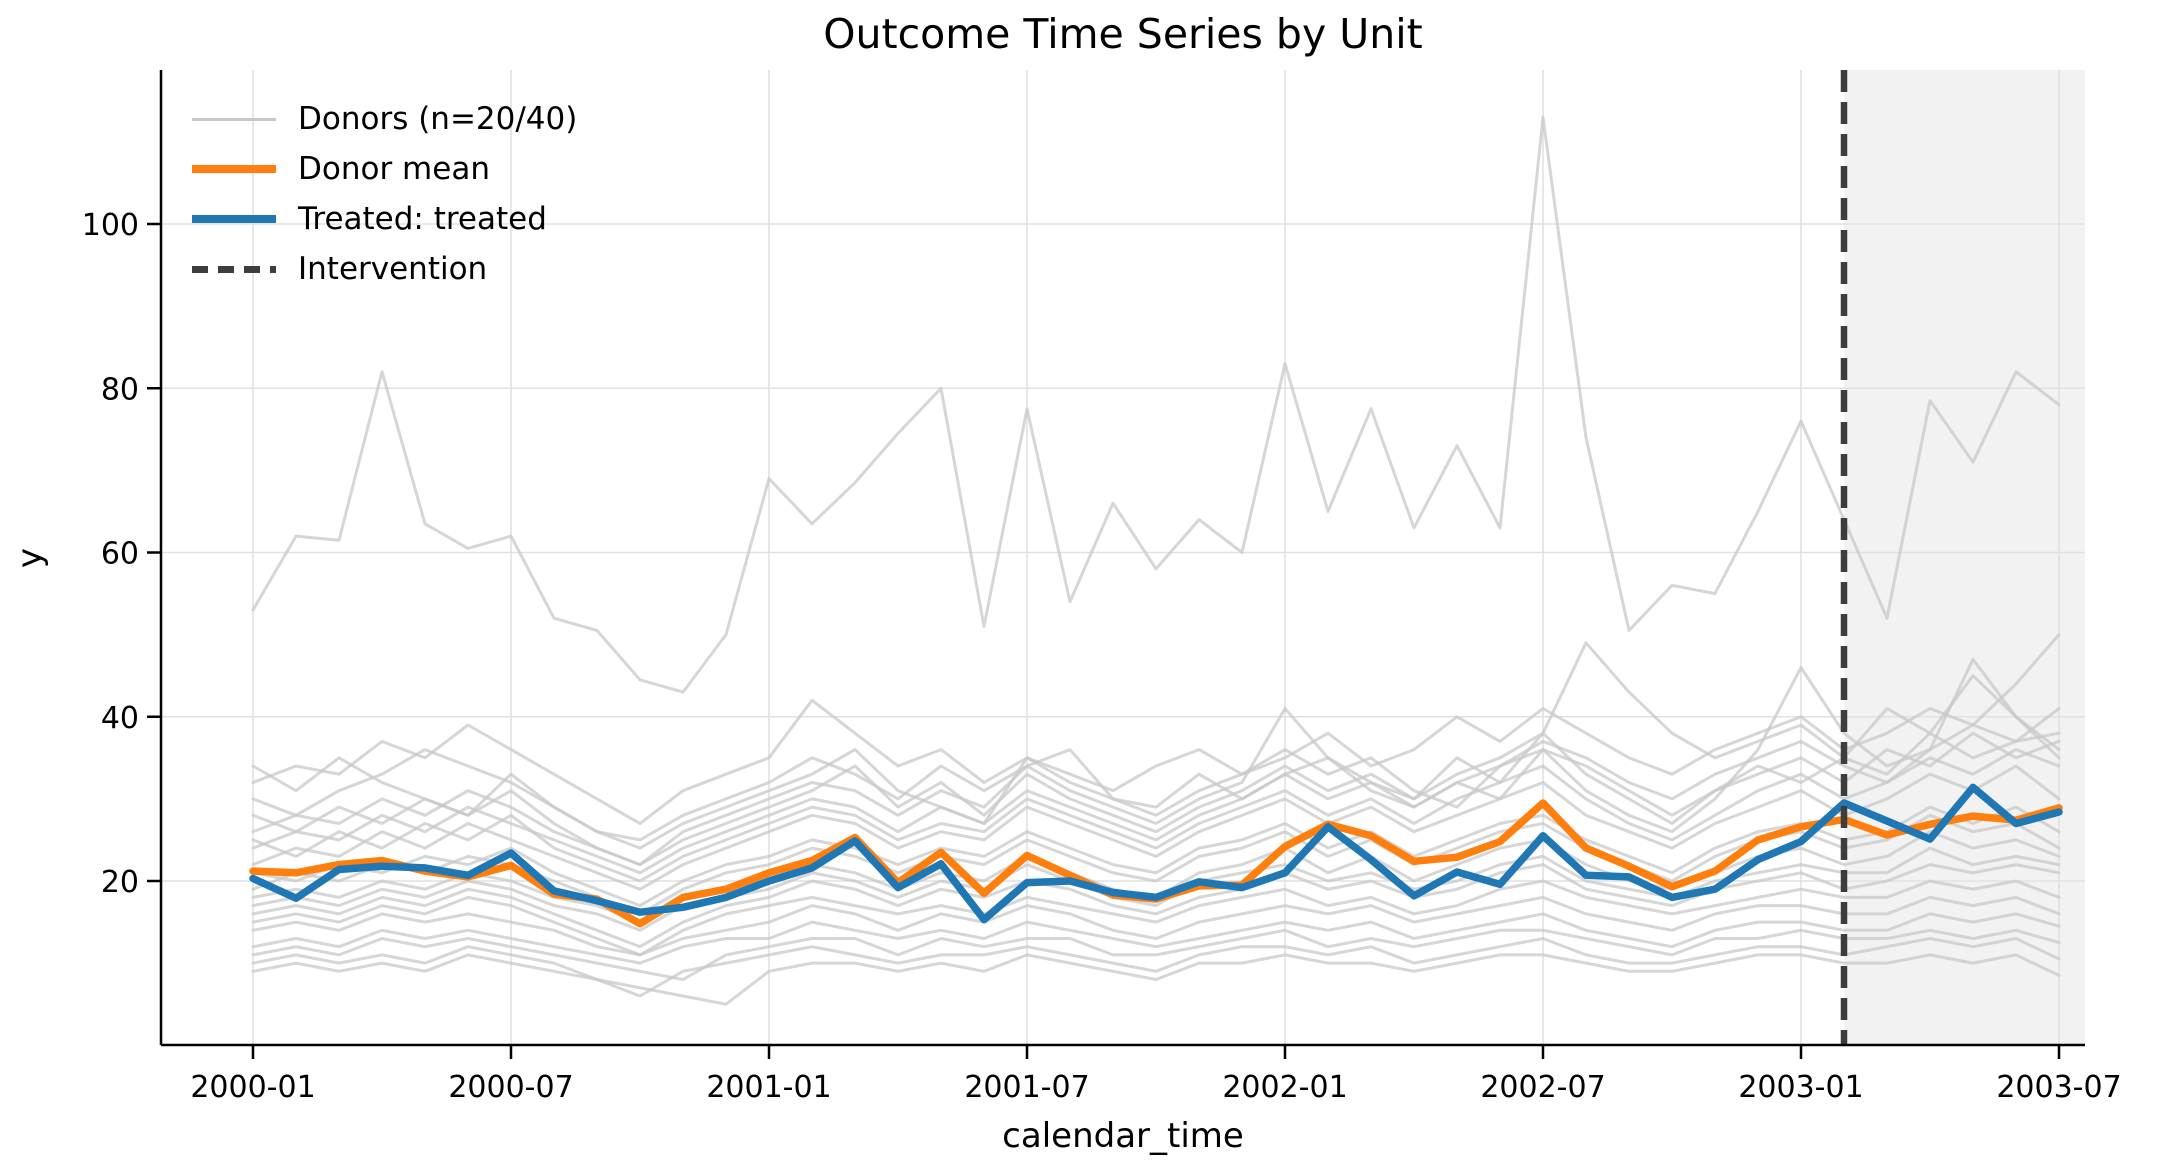 This screenshot has height=1174, width=2164. Describe the element at coordinates (234, 169) in the screenshot. I see `legend-sample-donor_mean` at that location.